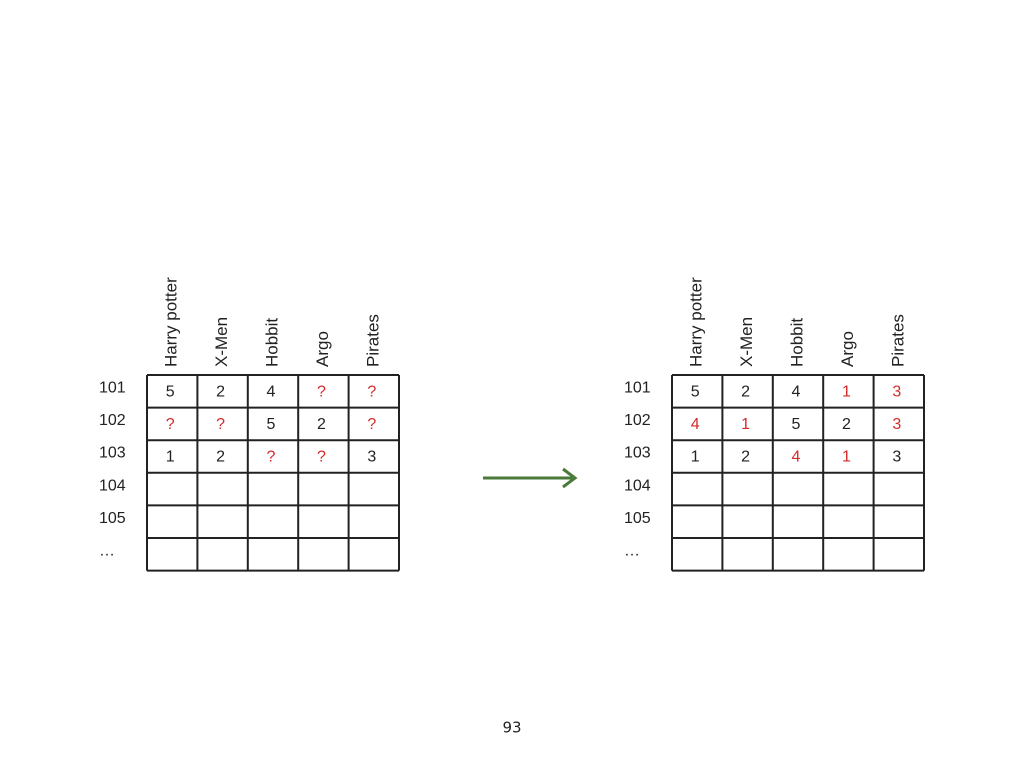 This screenshot has width=1024, height=768. Describe the element at coordinates (511, 728) in the screenshot. I see `page-number: 93` at that location.